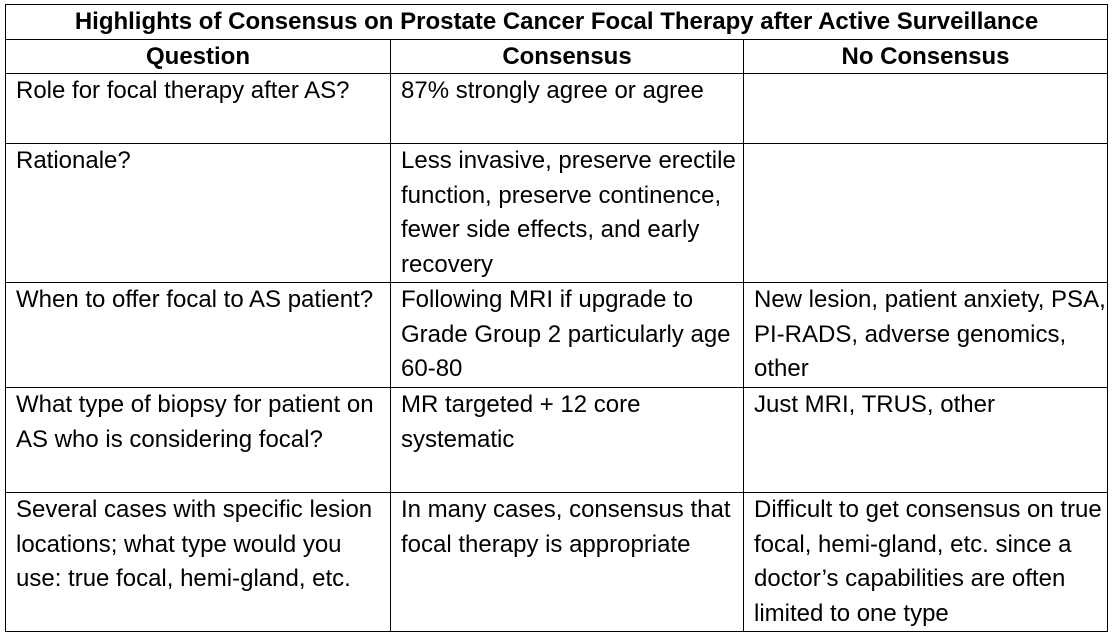  I want to click on question-cell: Rationale?, so click(198, 213).